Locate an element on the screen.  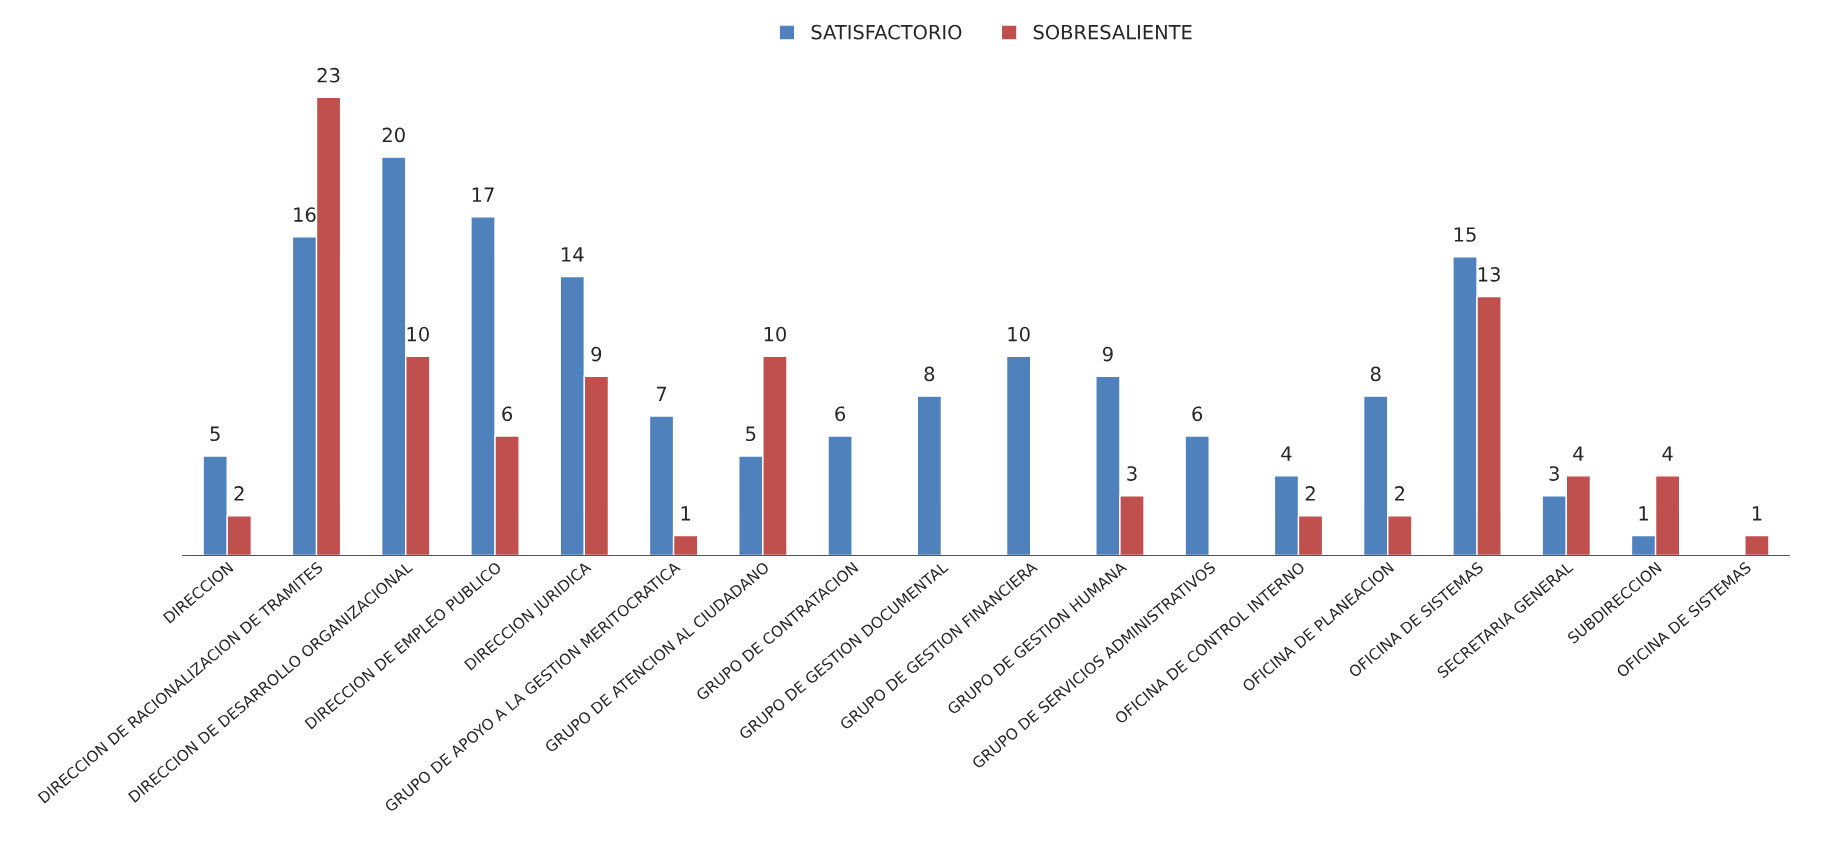
legend-label: SATISFACTORIO is located at coordinates (886, 32).